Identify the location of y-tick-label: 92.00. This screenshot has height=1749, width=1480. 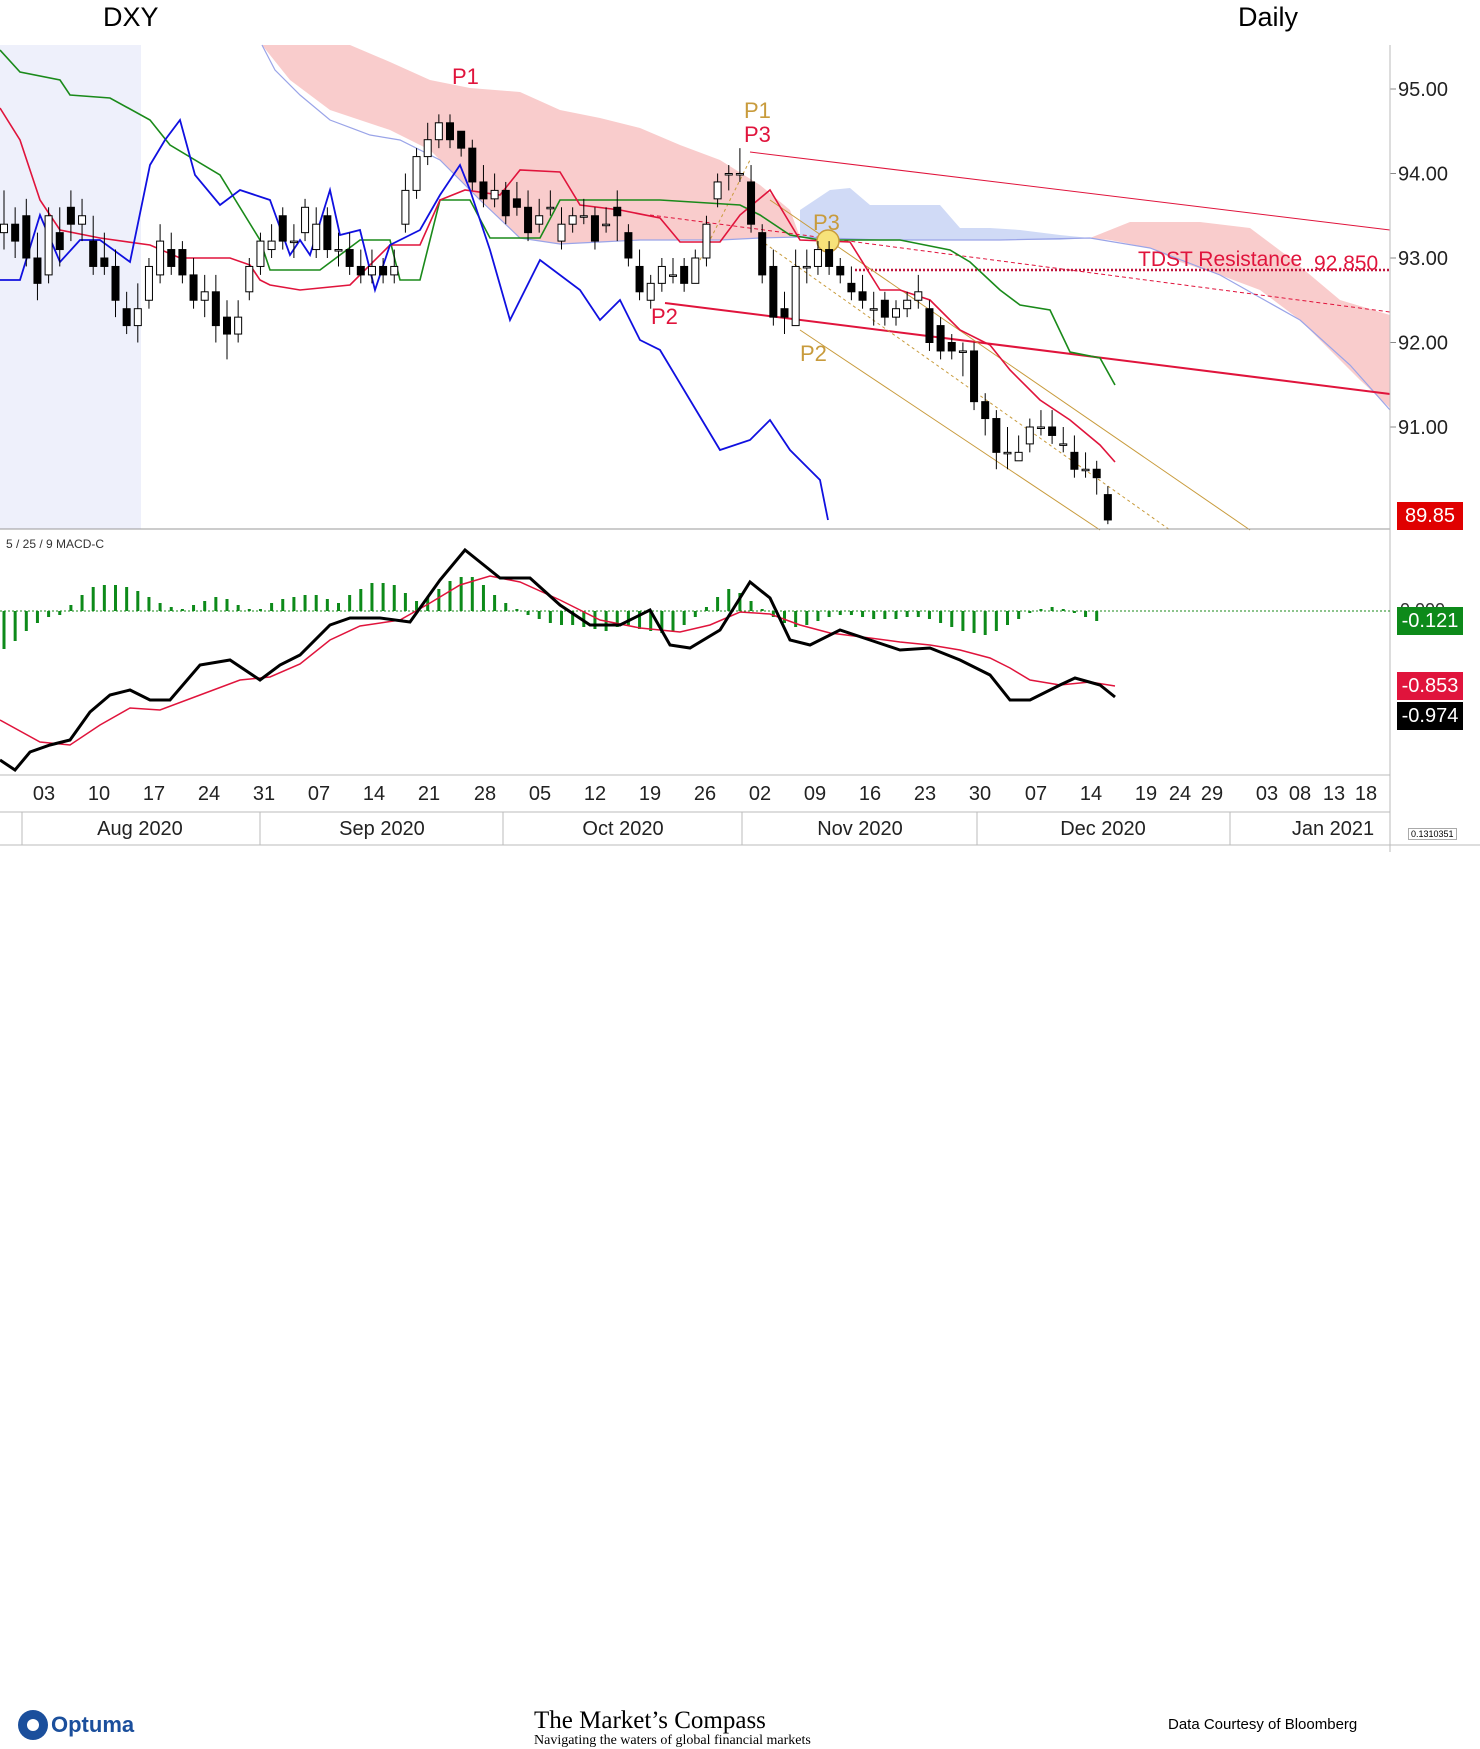
(1423, 344).